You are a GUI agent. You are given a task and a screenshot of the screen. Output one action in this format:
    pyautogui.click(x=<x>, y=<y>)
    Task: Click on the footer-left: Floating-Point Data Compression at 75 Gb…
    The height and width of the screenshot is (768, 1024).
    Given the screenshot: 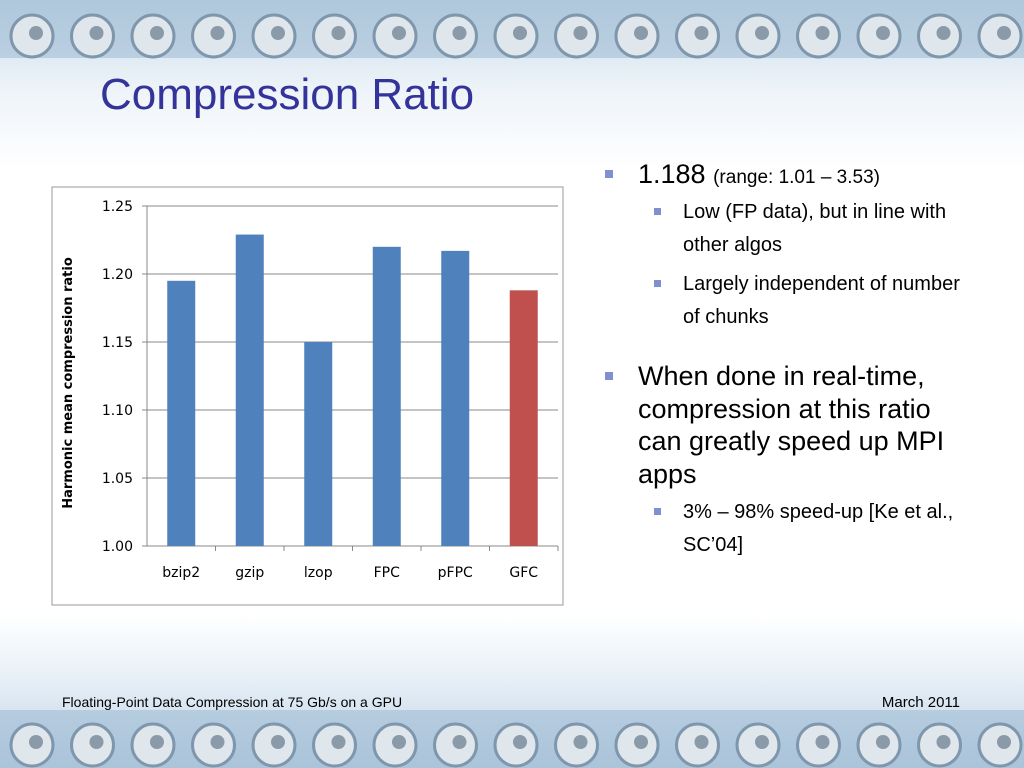 What is the action you would take?
    pyautogui.click(x=232, y=702)
    